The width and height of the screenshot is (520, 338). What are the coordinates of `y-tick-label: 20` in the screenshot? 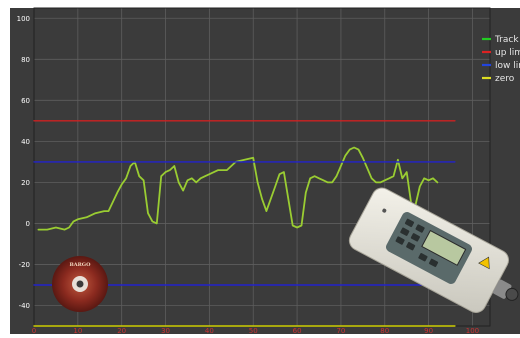 It's located at (25, 183).